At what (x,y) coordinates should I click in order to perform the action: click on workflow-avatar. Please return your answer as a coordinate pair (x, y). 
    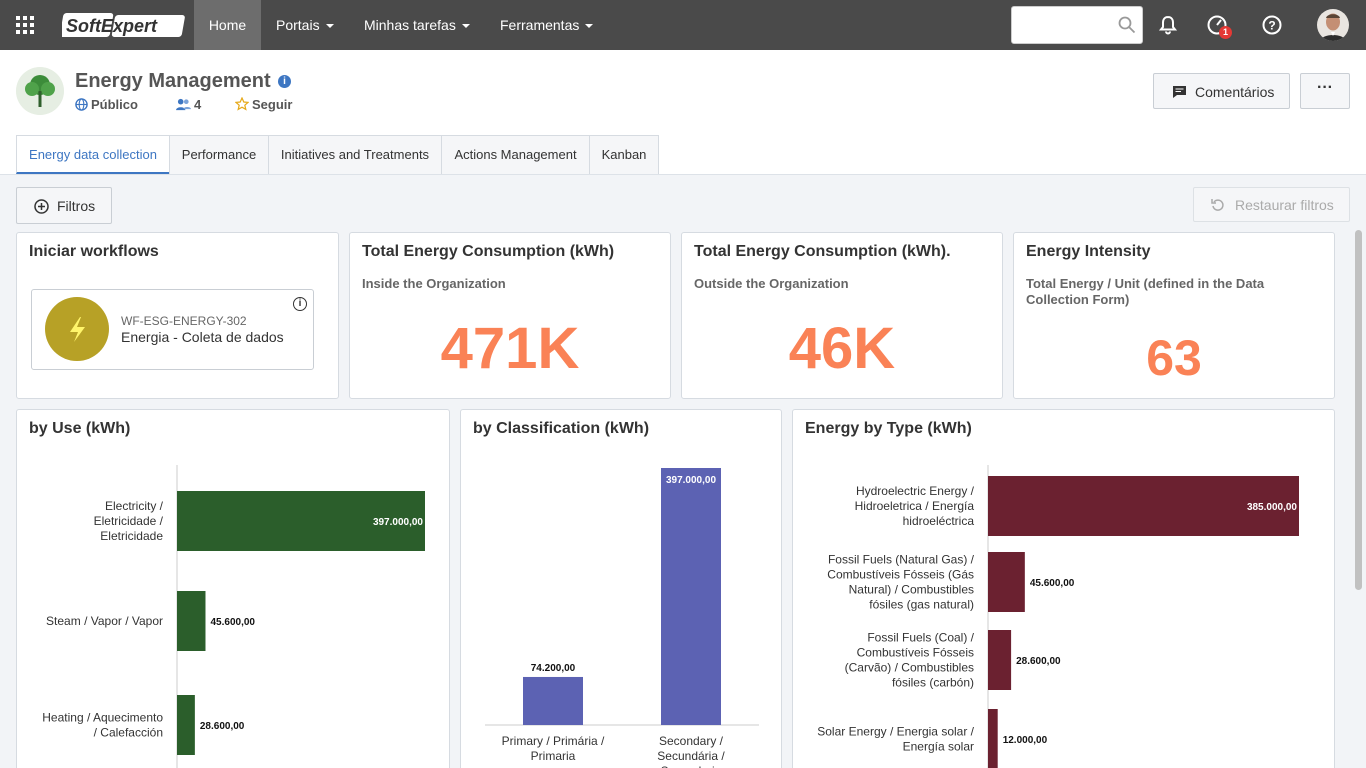
    Looking at the image, I should click on (77, 329).